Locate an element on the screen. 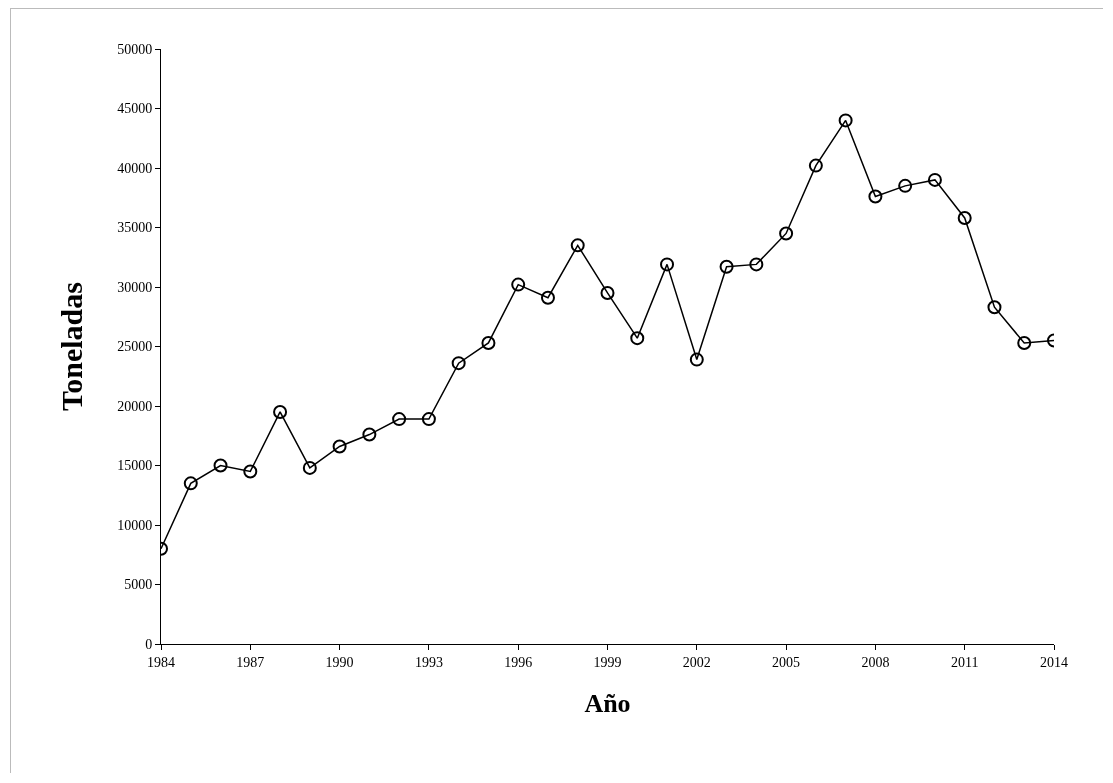 The height and width of the screenshot is (783, 1113). x-tick-label: 2014 is located at coordinates (1054, 662).